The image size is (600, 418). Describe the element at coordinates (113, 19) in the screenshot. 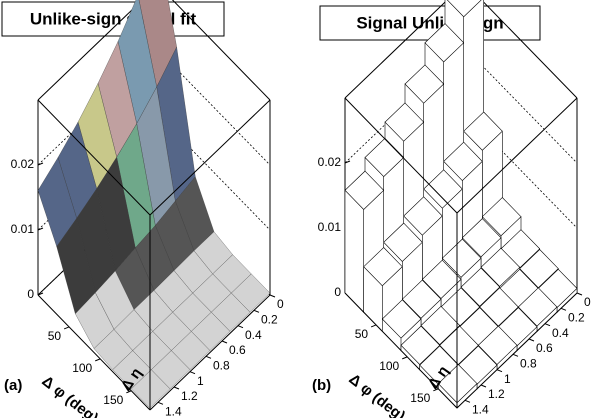

I see `title-box` at that location.